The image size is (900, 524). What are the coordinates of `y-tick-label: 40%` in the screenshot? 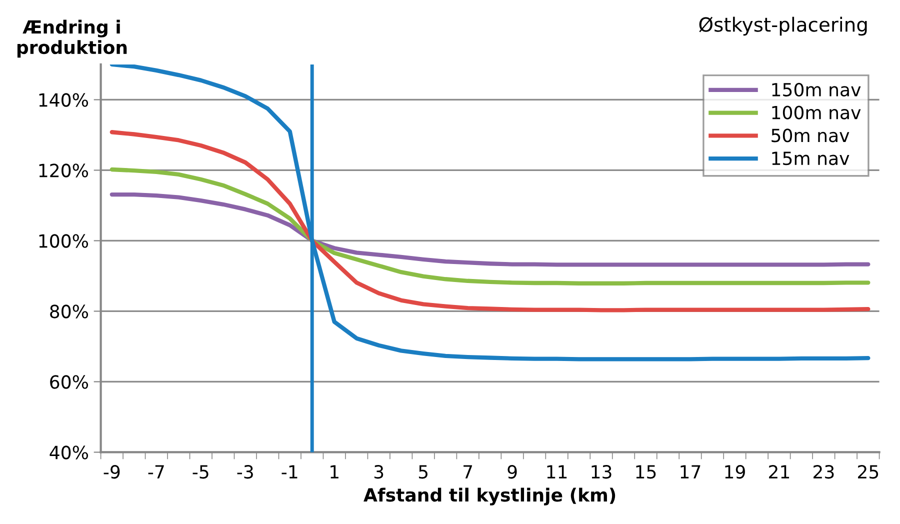 It's located at (69, 453).